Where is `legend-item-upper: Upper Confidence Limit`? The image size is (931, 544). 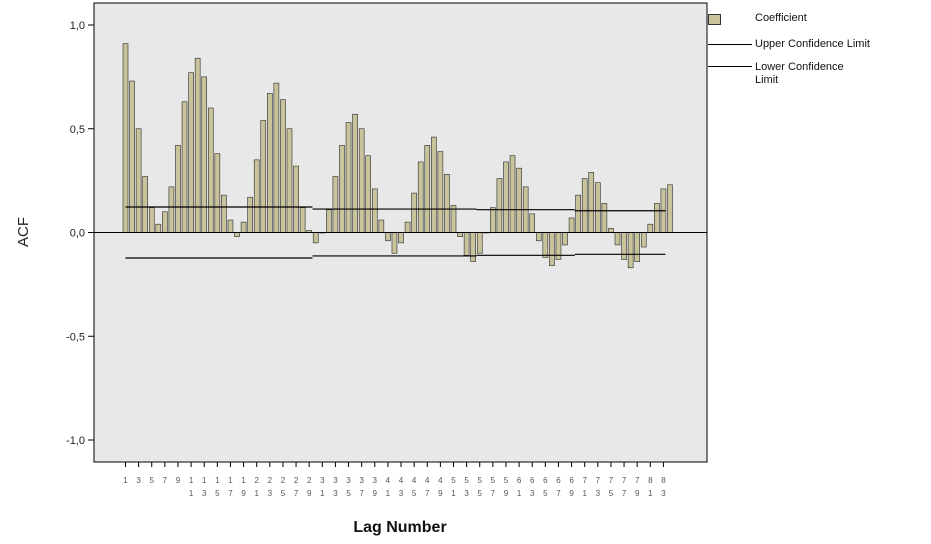 legend-item-upper: Upper Confidence Limit is located at coordinates (814, 40).